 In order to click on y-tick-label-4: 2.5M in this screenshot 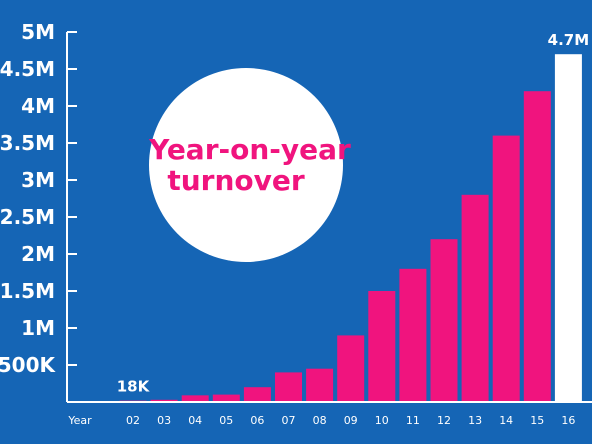, I will do `click(27, 217)`.